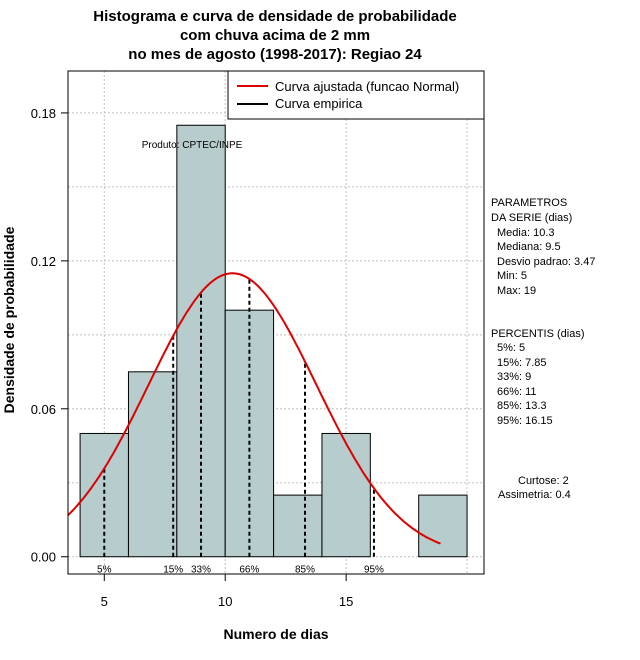 This screenshot has width=640, height=660. I want to click on param-sd: Desvio padrao: 3.47, so click(546, 262).